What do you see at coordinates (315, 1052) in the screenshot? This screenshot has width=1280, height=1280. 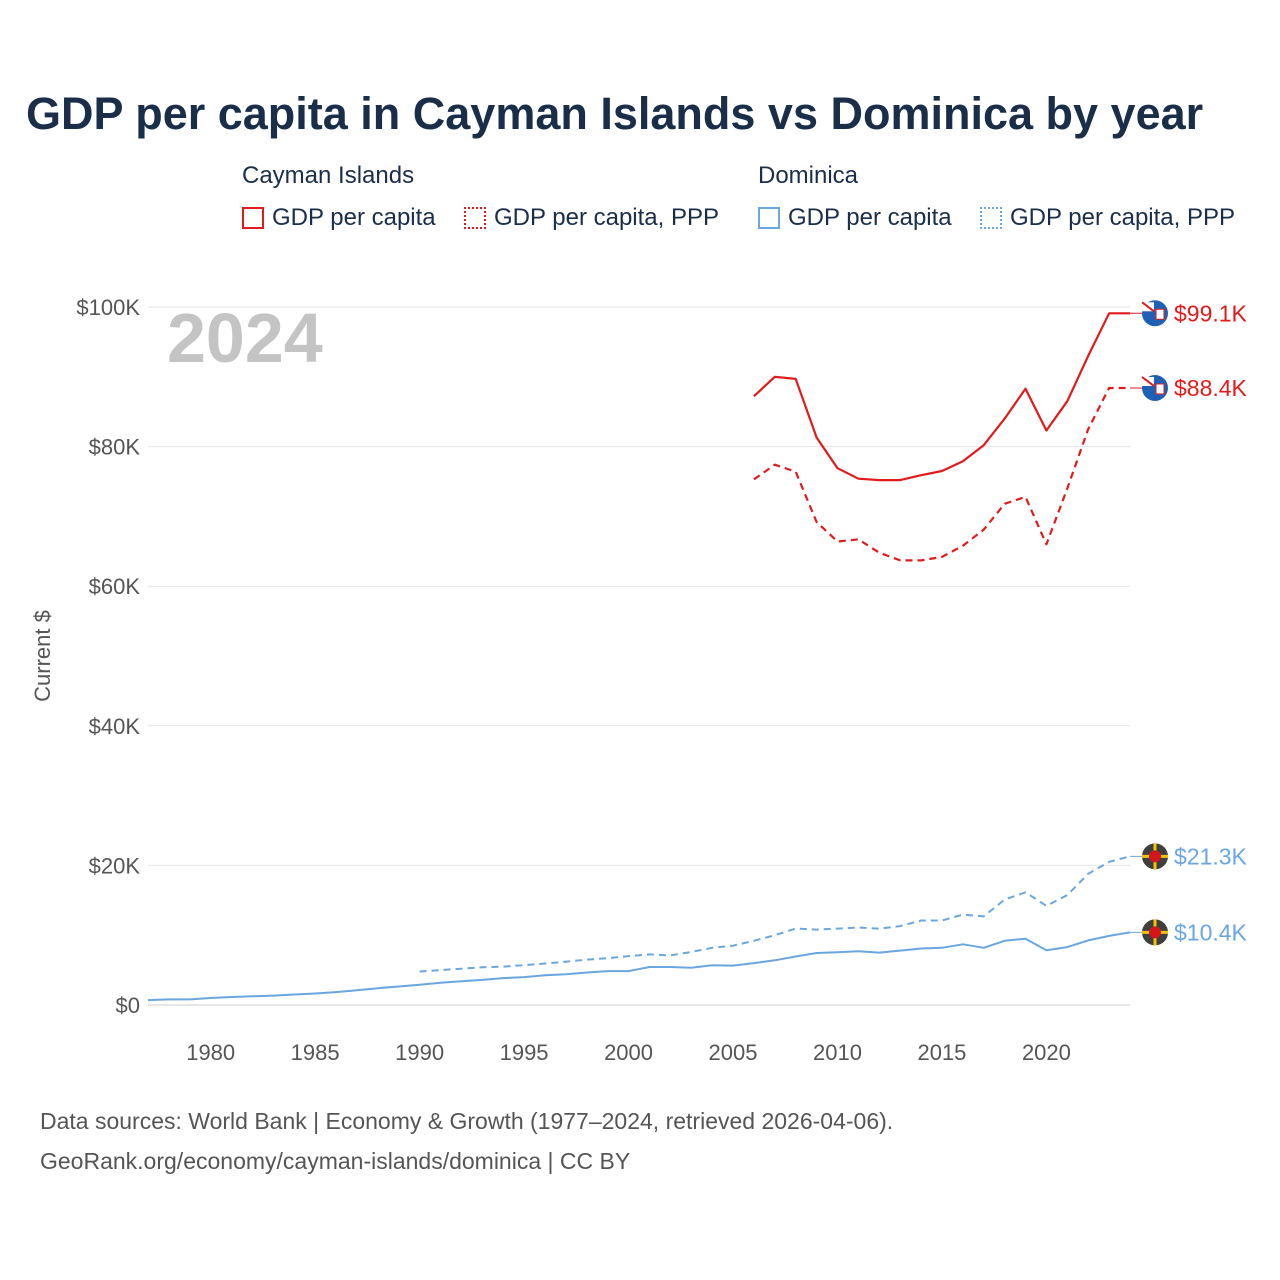 I see `x-tick-label: 1985` at bounding box center [315, 1052].